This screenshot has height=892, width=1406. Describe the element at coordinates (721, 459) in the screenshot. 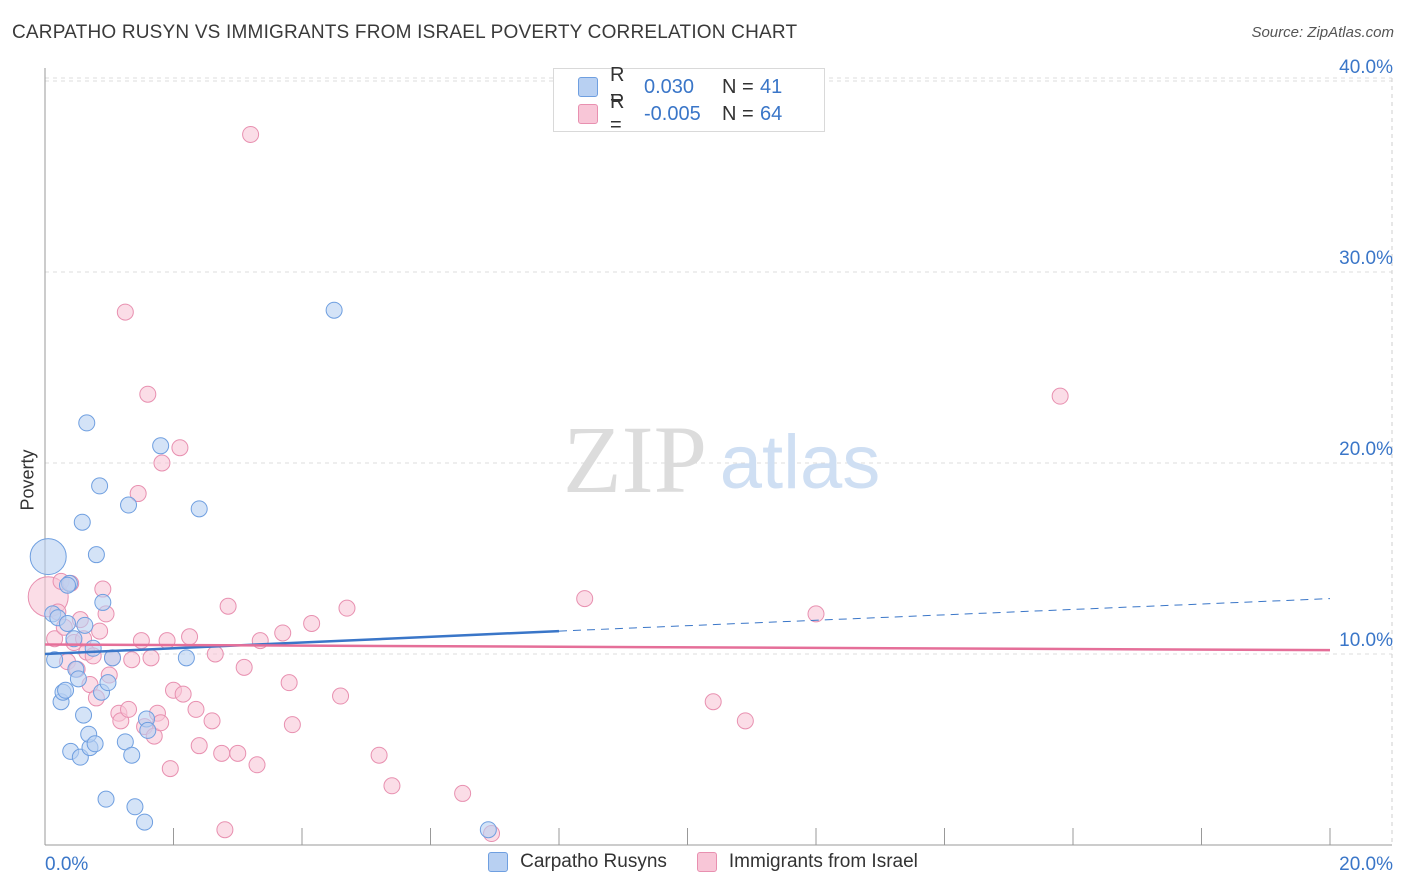

I see `watermark: ZIP atlas` at that location.